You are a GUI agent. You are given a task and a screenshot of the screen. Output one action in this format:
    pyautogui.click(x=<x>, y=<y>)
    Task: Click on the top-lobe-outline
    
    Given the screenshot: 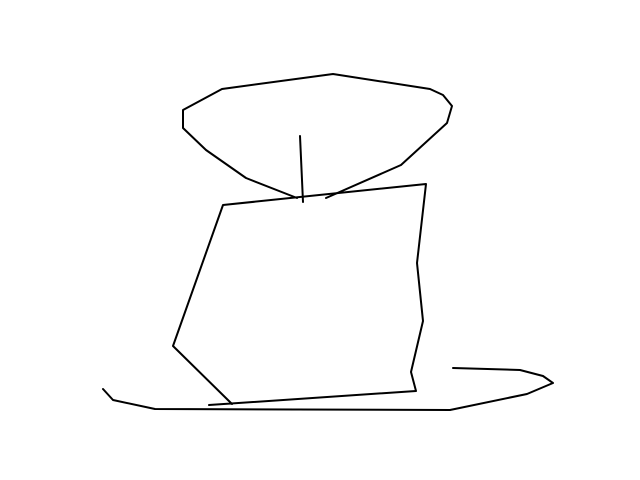 What is the action you would take?
    pyautogui.click(x=317, y=136)
    